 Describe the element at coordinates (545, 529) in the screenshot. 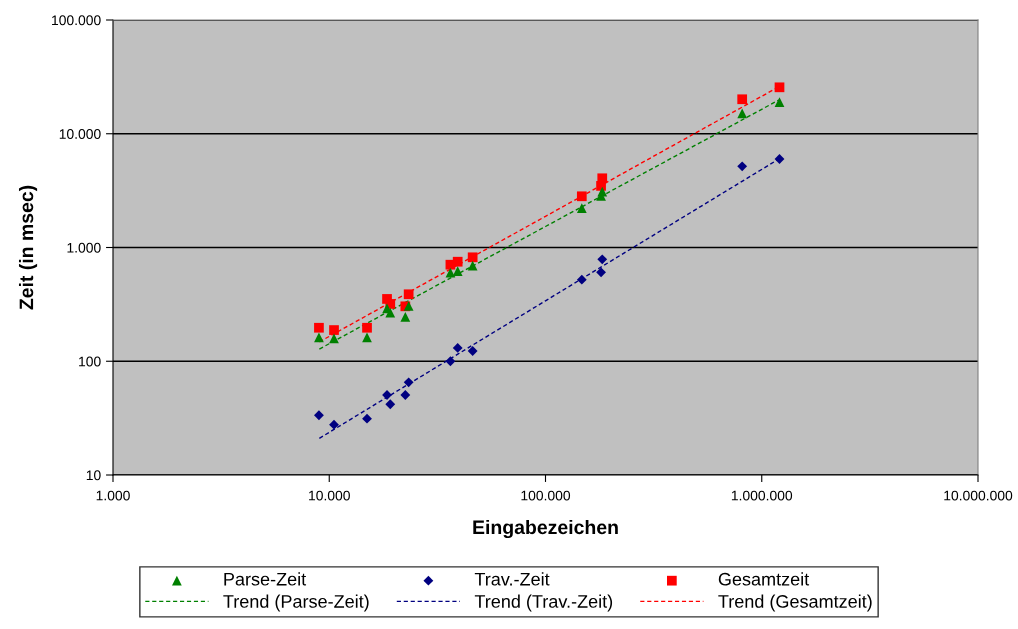

I see `x-axis-title: Eingabezeichen` at that location.